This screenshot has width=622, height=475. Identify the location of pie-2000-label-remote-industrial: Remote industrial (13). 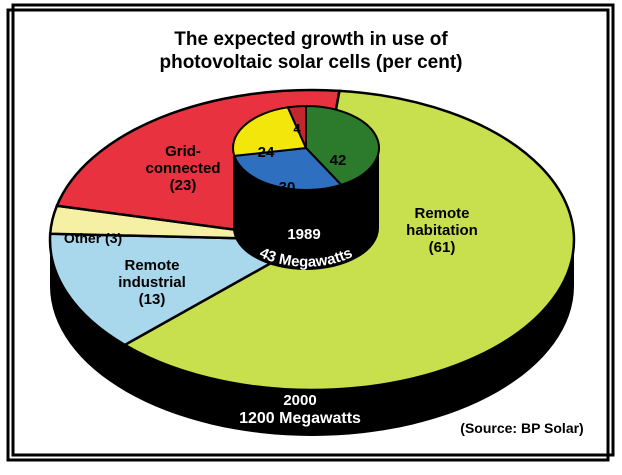
(152, 282).